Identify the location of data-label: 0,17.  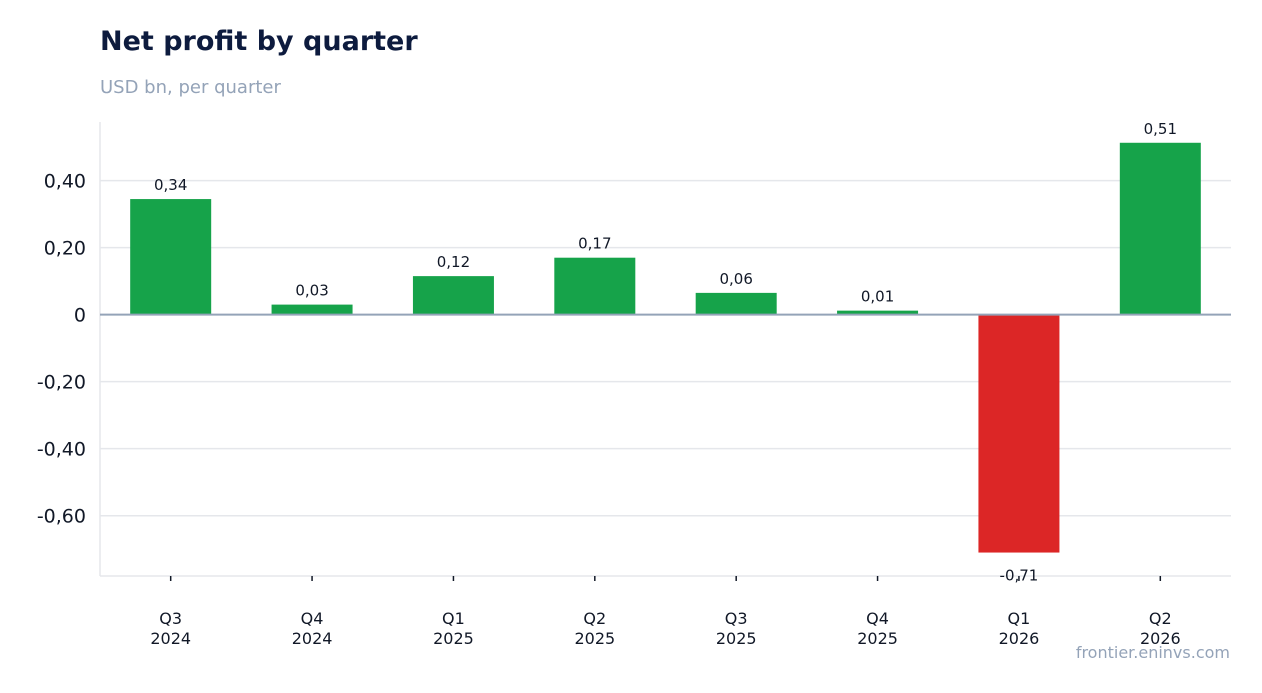
(594, 244).